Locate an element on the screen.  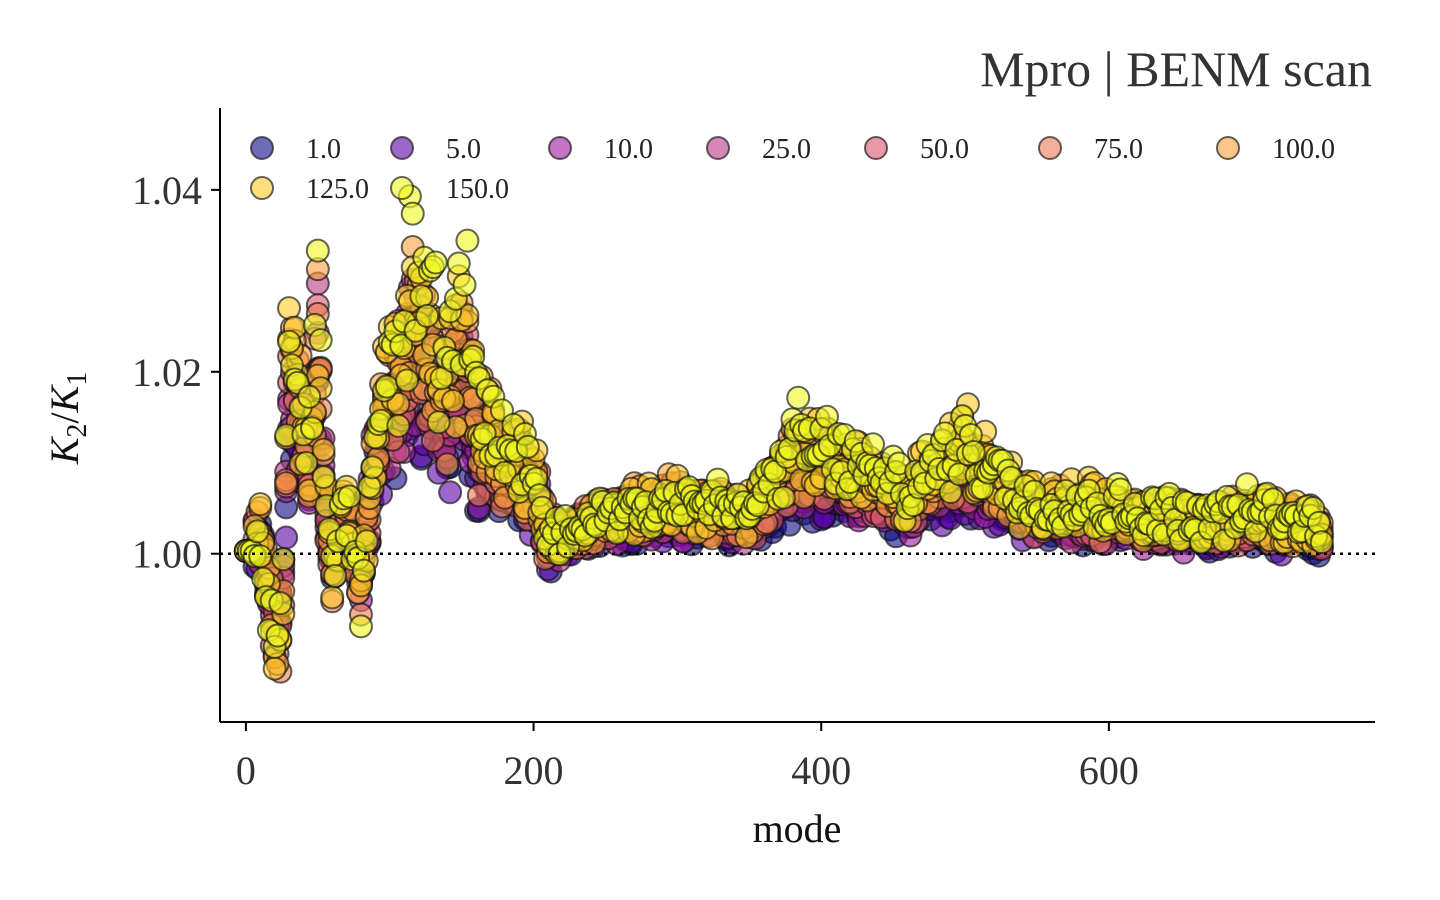
legend-label: 100.0 is located at coordinates (1303, 149).